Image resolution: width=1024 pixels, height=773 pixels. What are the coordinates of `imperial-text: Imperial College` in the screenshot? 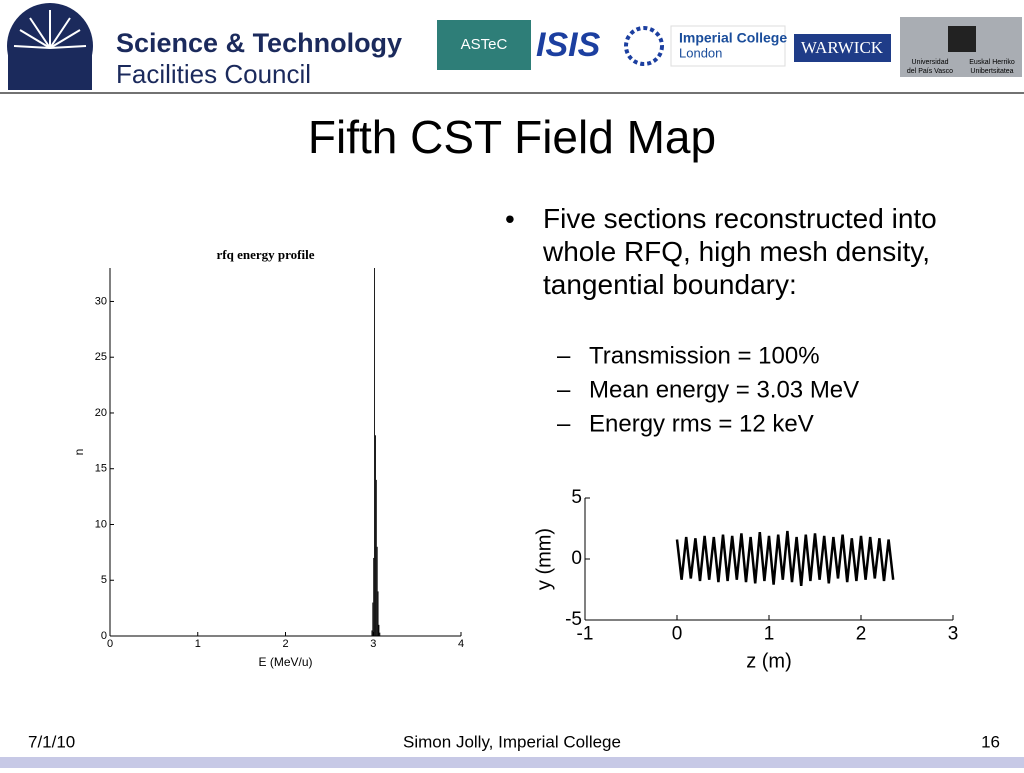 It's located at (733, 38).